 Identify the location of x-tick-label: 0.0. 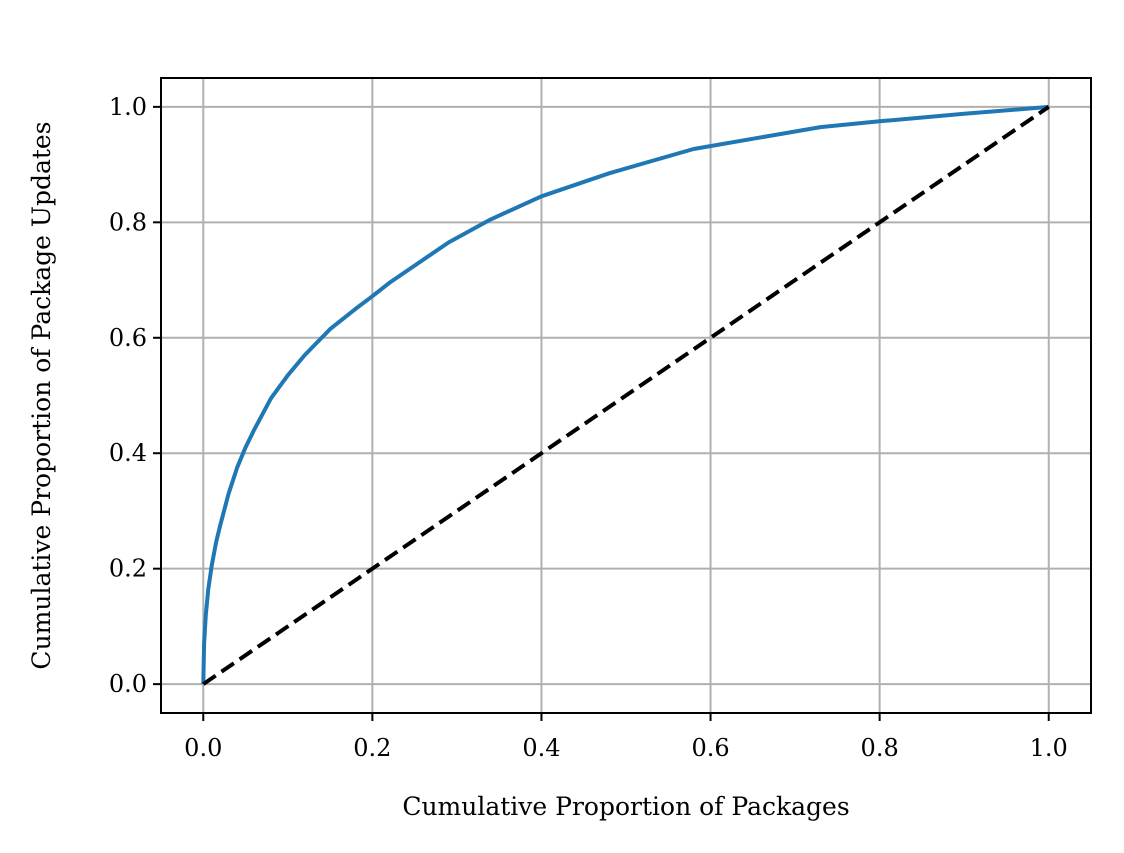
(203, 748).